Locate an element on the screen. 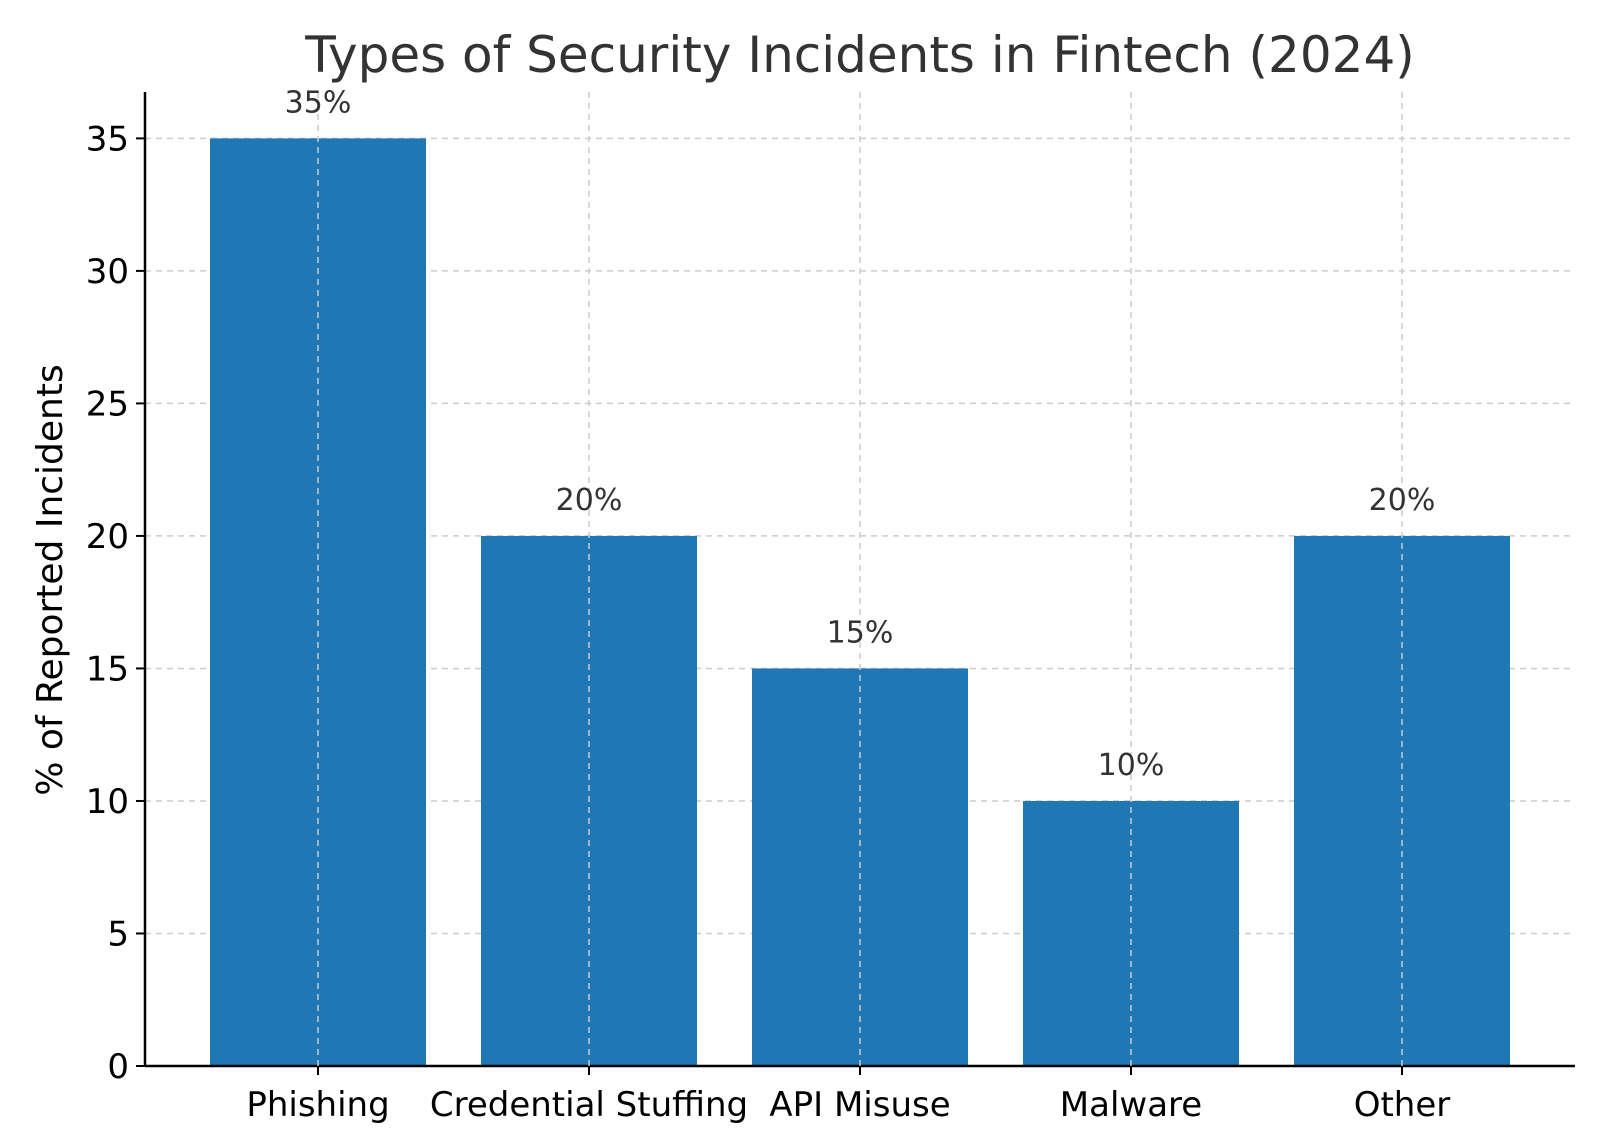 Image resolution: width=1600 pixels, height=1147 pixels. y-tick-label: 25 is located at coordinates (107, 404).